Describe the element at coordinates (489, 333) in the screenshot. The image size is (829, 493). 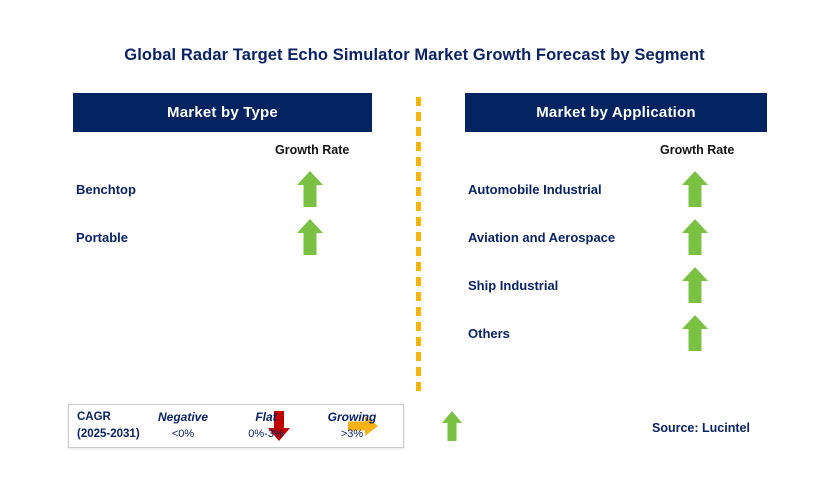
I see `segment-label: Others` at that location.